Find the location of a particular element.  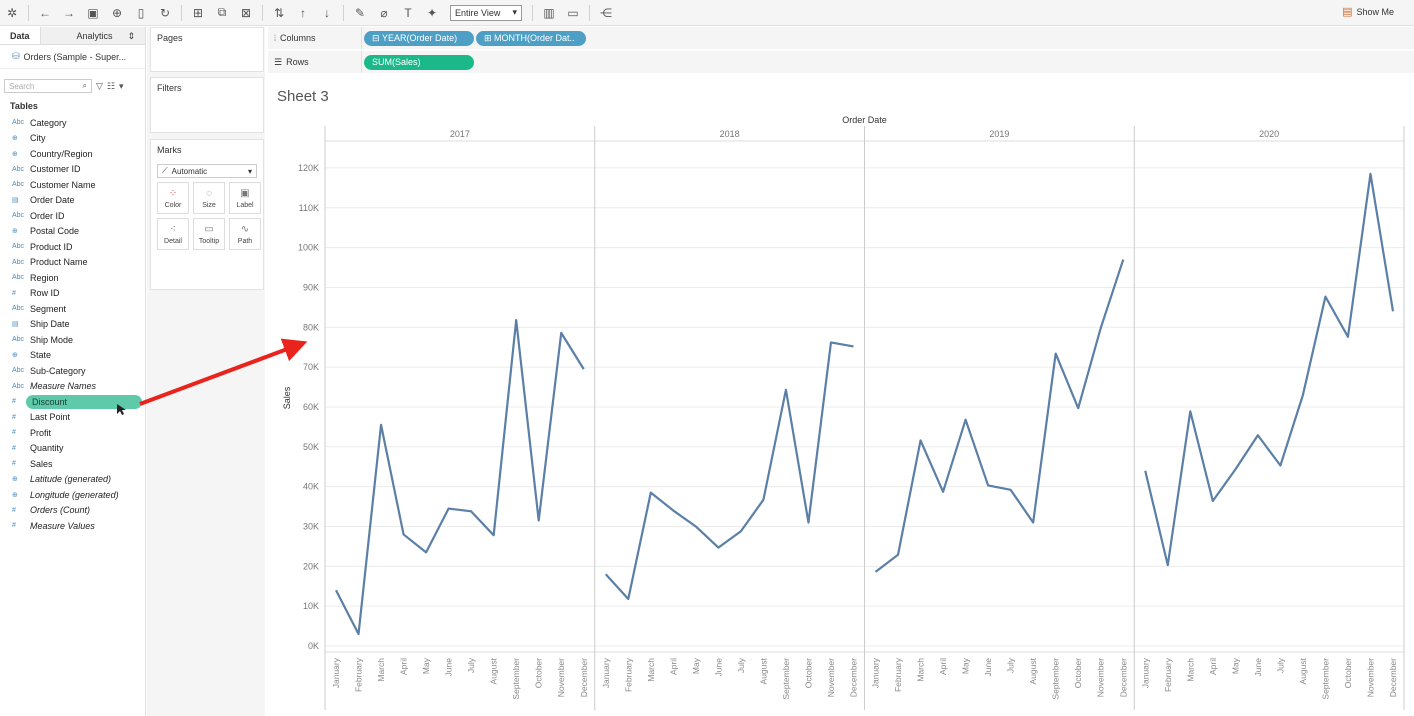

save-icon: ▣ is located at coordinates (93, 12).